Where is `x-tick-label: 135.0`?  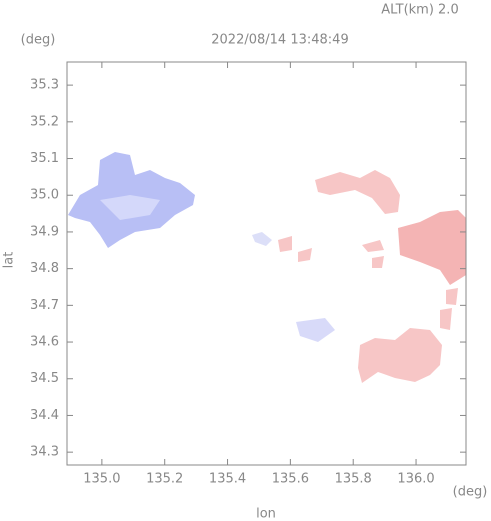
x-tick-label: 135.0 is located at coordinates (101, 479).